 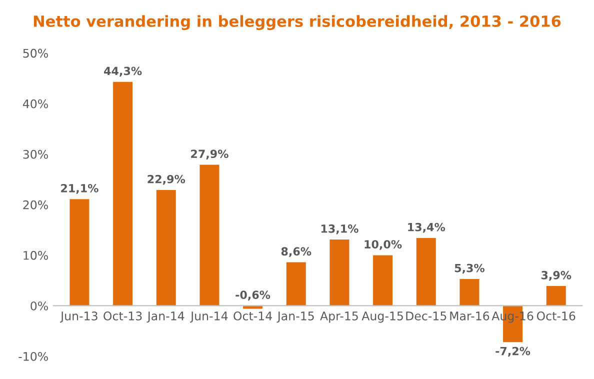 What do you see at coordinates (426, 316) in the screenshot?
I see `x-tick-label: Dec-15` at bounding box center [426, 316].